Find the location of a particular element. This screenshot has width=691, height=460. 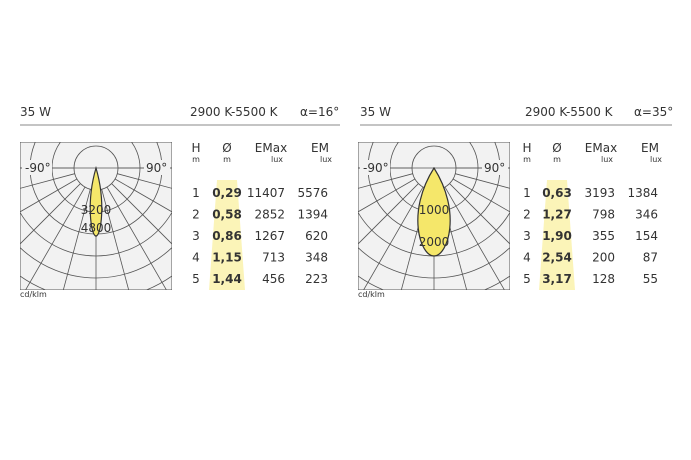

row-em: 620 is located at coordinates (316, 236).